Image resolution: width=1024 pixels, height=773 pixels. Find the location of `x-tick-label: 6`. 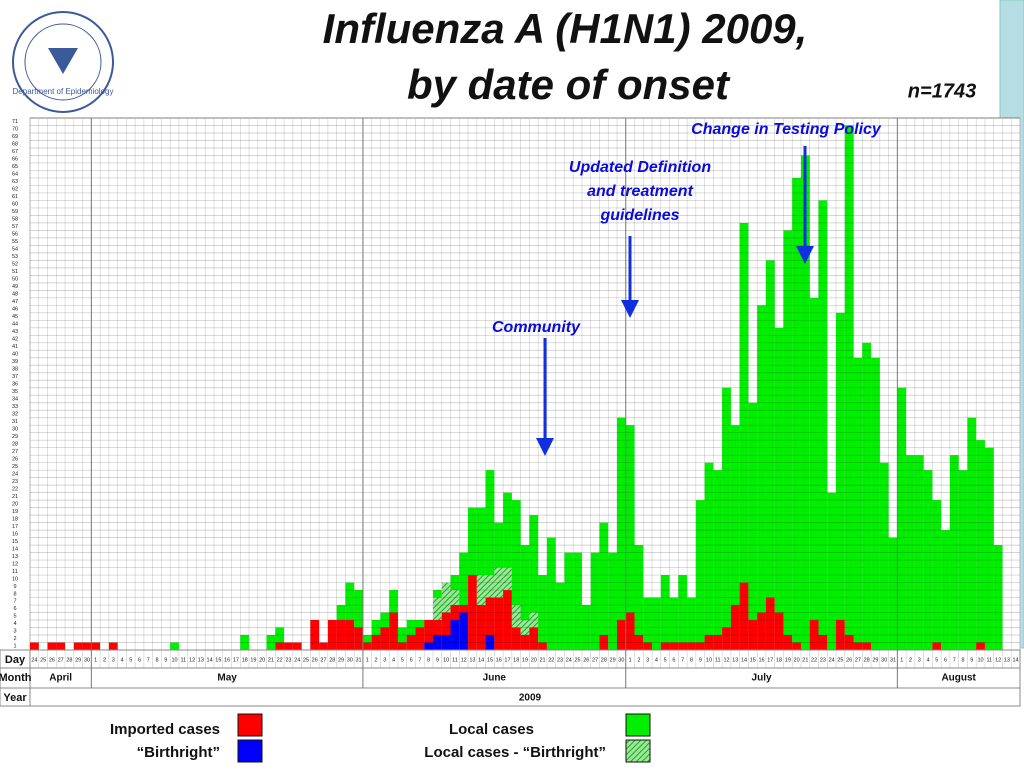

x-tick-label: 6 is located at coordinates (673, 660).